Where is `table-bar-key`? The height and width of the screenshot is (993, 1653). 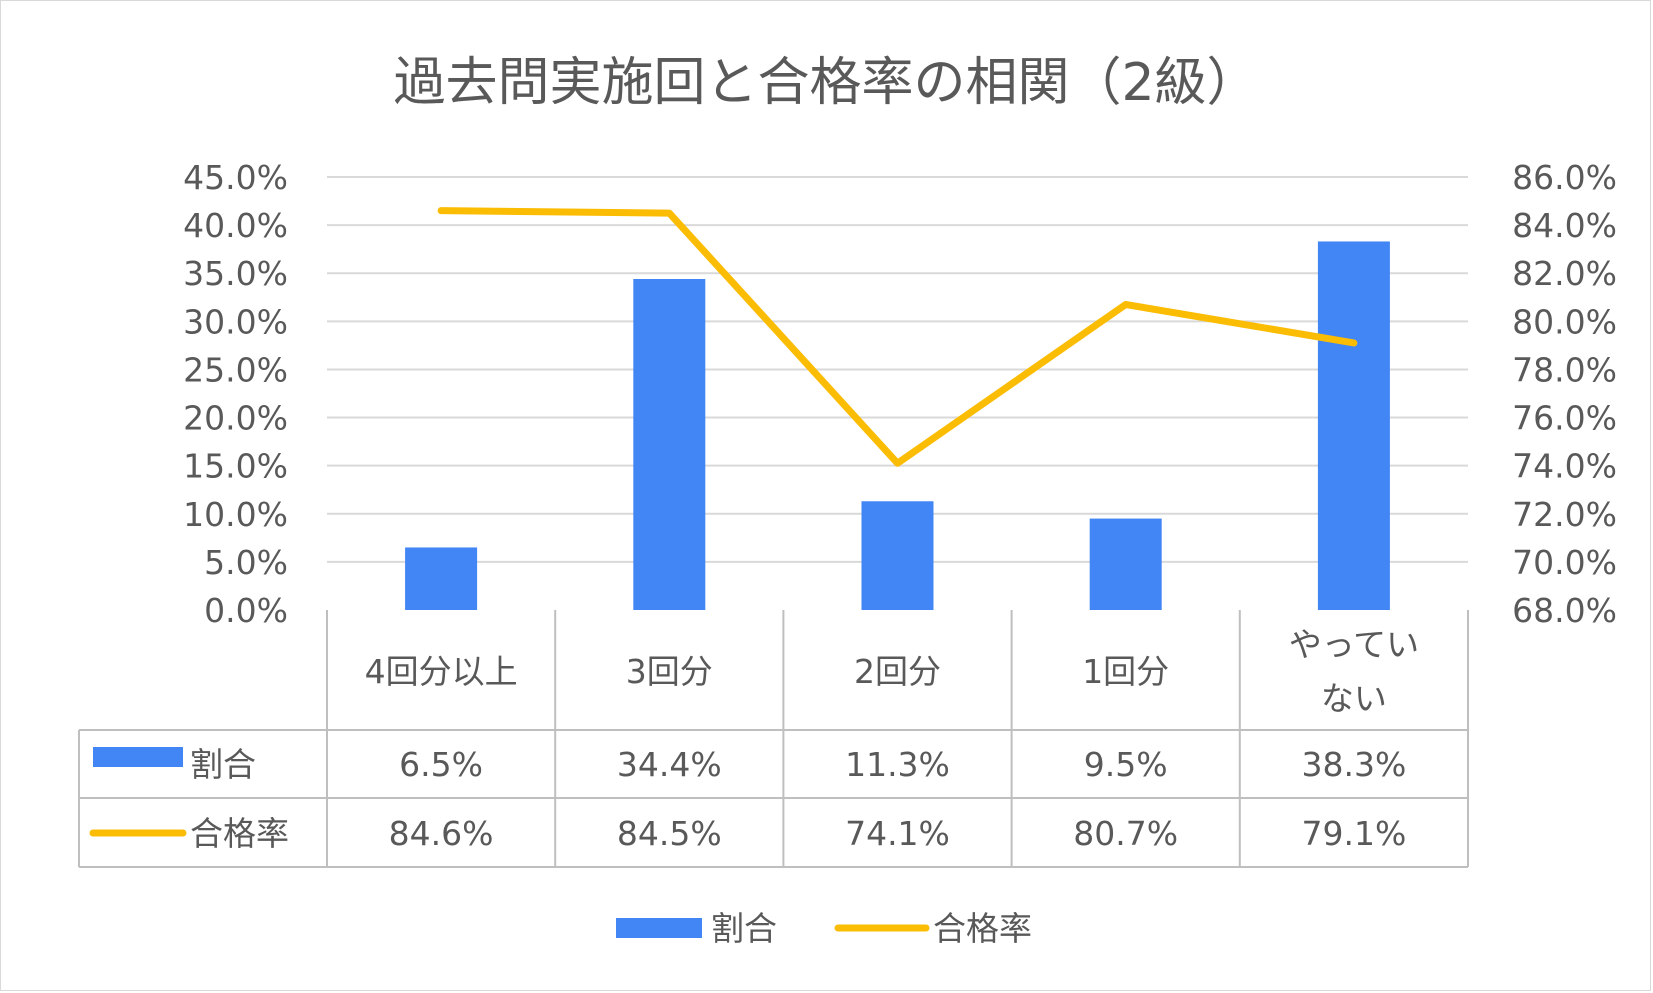 table-bar-key is located at coordinates (138, 757).